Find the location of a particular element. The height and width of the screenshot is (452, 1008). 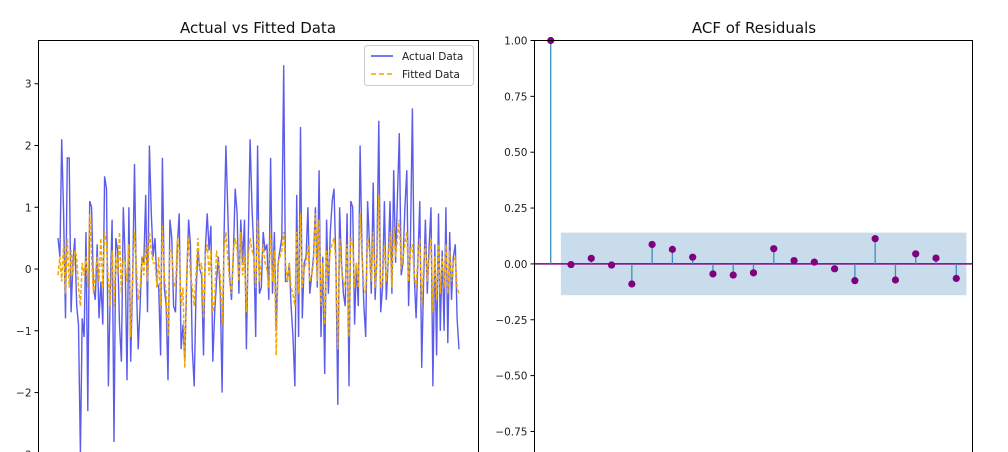

right-y-tick-label: −0.50 is located at coordinates (511, 377).